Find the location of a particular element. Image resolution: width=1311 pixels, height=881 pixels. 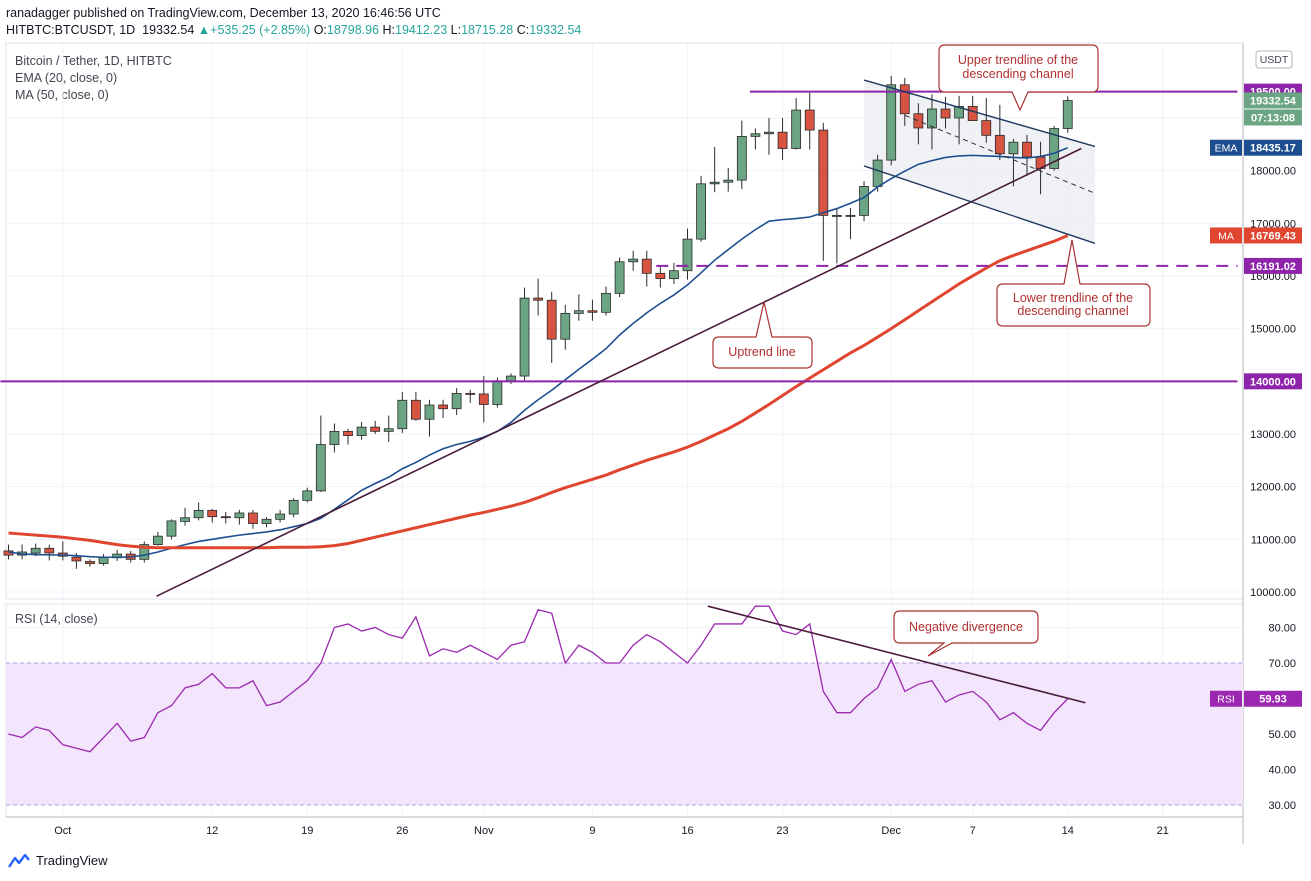

price-tick-label: 15000.00 is located at coordinates (1273, 330).